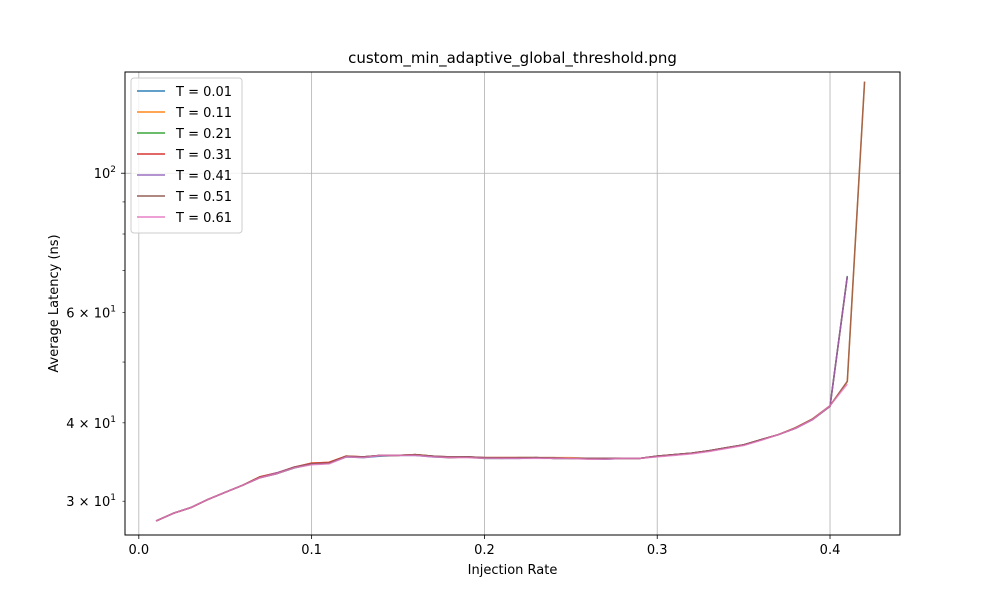 The height and width of the screenshot is (600, 1000). I want to click on x-tick-label: 0.2, so click(484, 550).